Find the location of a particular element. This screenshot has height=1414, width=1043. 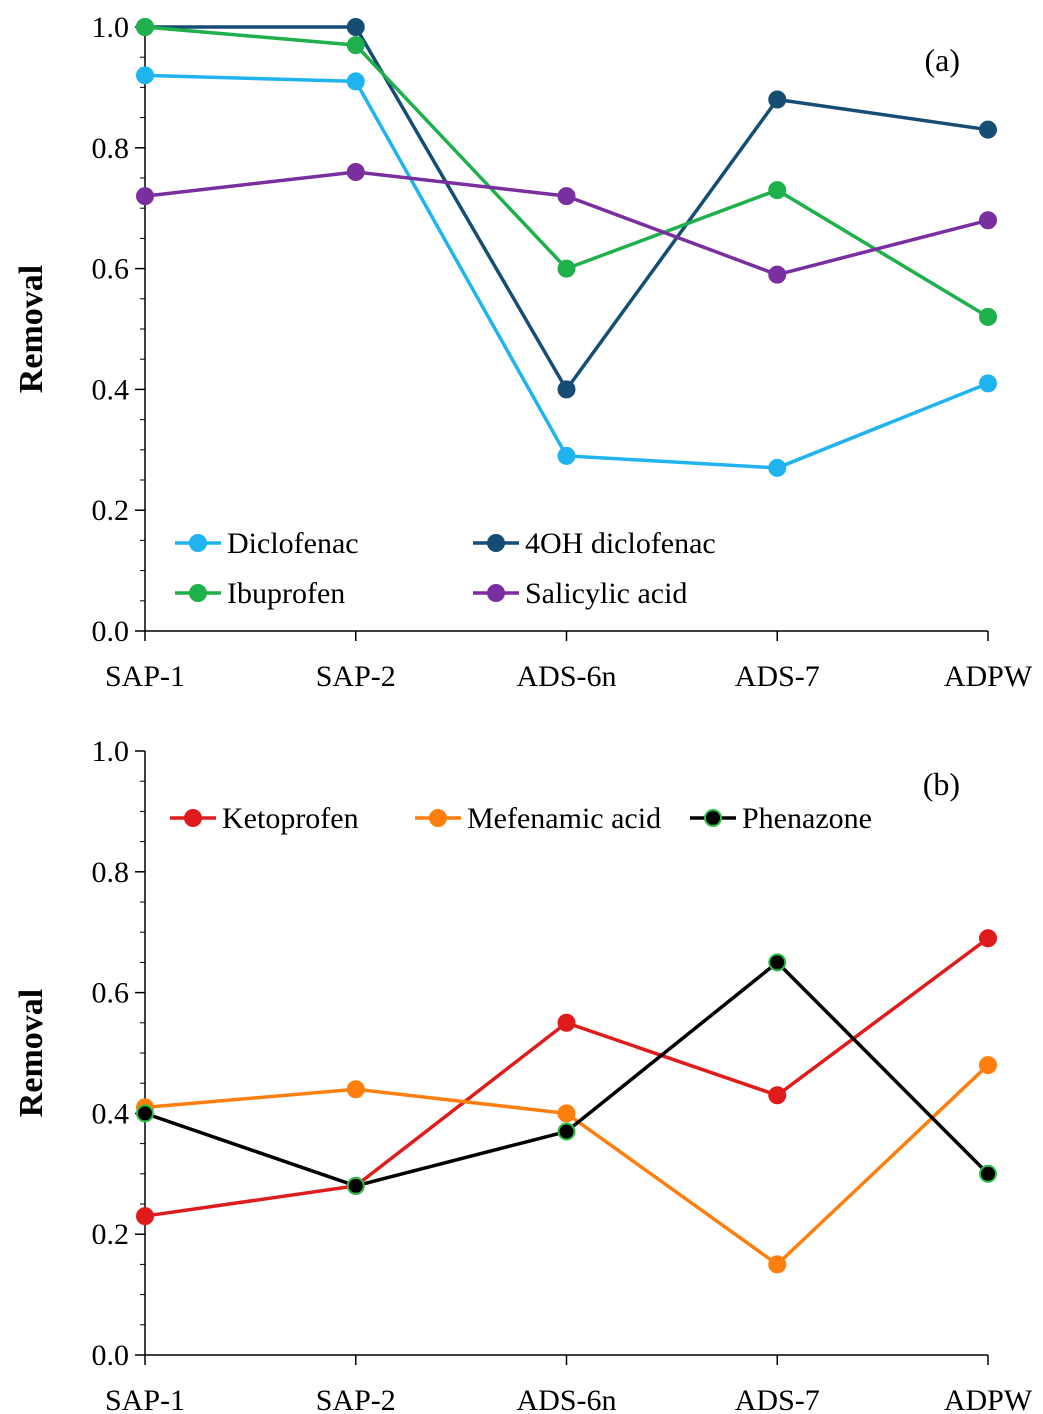

legend-entry: Ibuprofen is located at coordinates (260, 593).